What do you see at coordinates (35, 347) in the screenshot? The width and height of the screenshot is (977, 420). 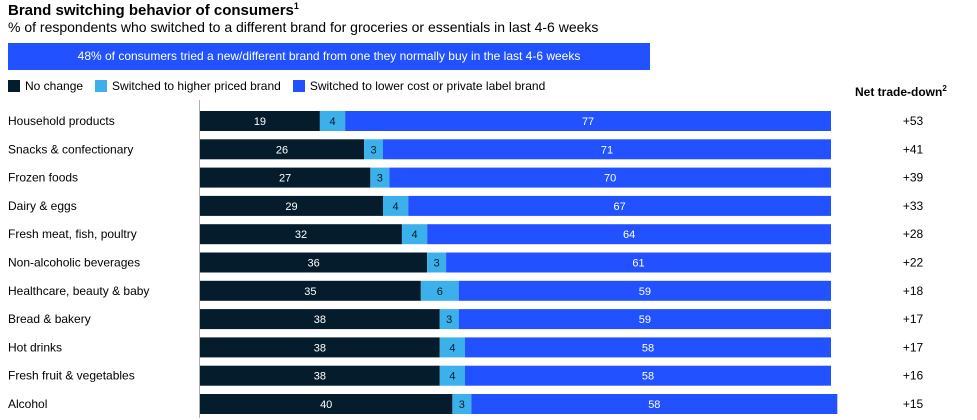 I see `category-label: Hot drinks` at bounding box center [35, 347].